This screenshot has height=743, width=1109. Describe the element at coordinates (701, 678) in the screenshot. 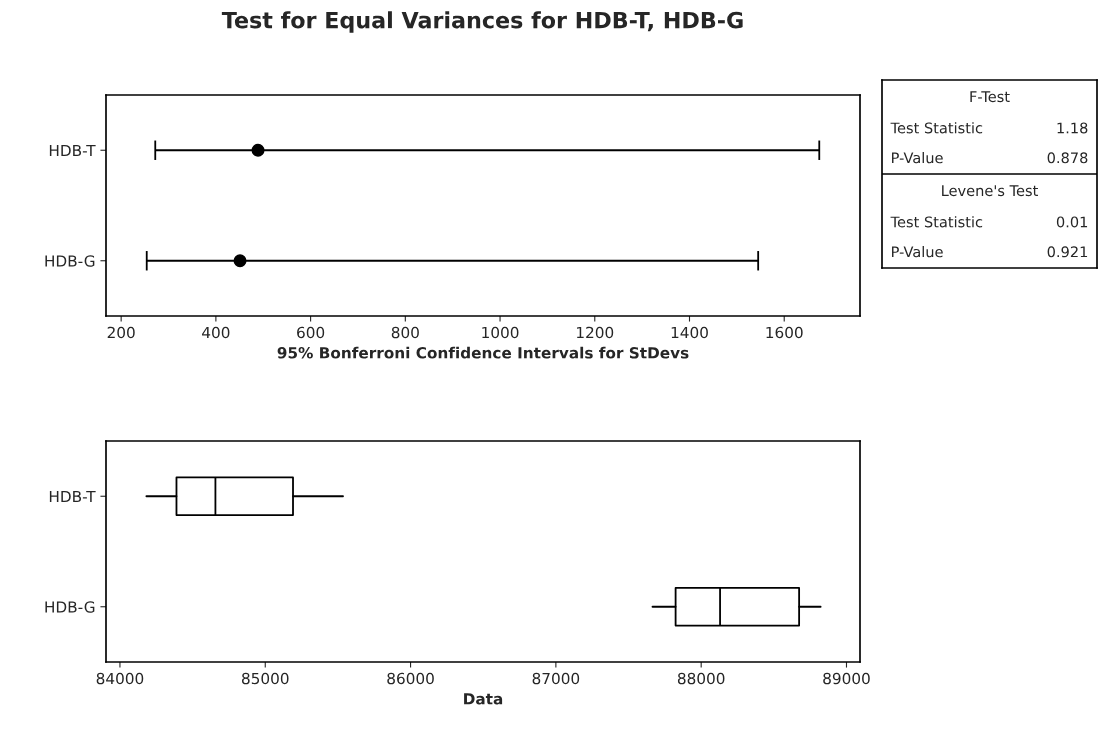

I see `x-tick-label: 88000` at that location.